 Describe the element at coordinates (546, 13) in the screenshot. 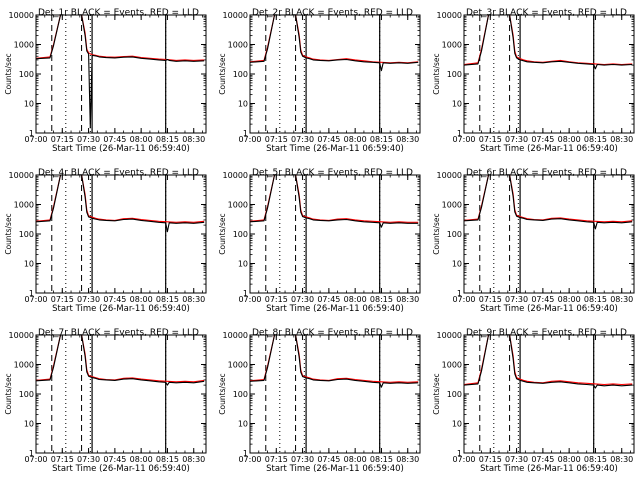

I see `chart-title: Det_3r BLACK = Events, RED = LLD` at that location.